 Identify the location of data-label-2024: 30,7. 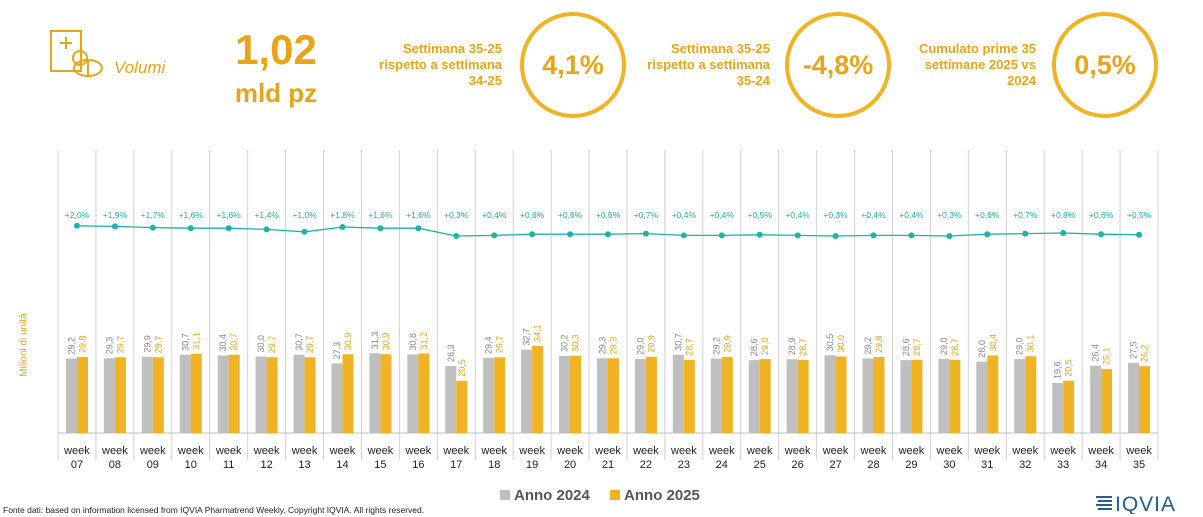
(185, 342).